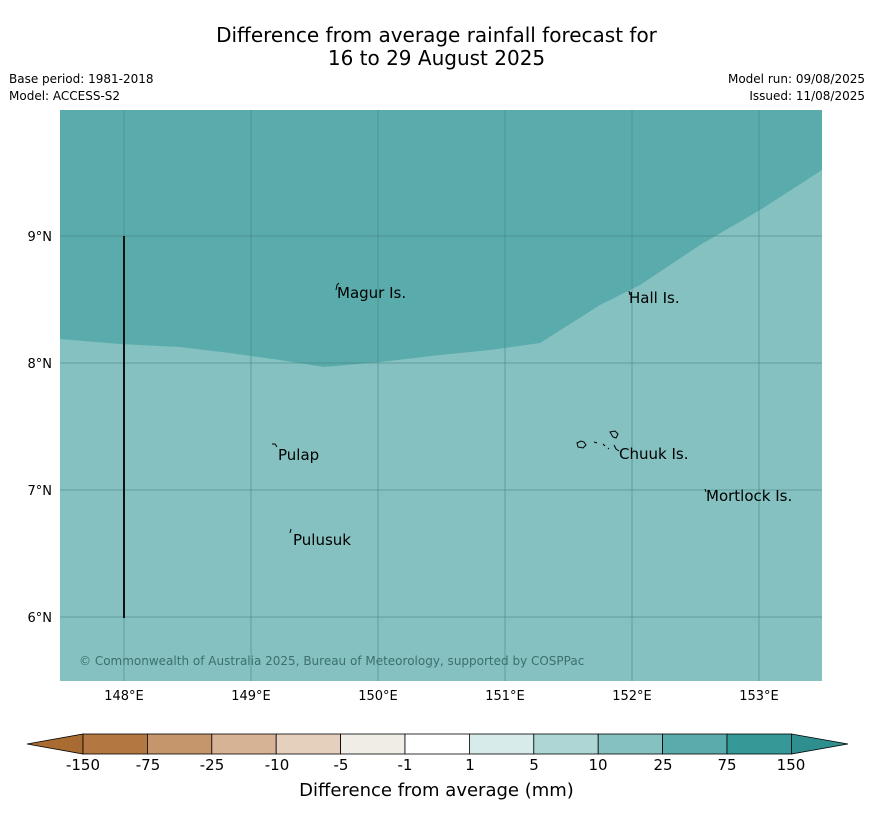 The image size is (873, 816). What do you see at coordinates (124, 696) in the screenshot?
I see `lon-label-148: 148°E` at bounding box center [124, 696].